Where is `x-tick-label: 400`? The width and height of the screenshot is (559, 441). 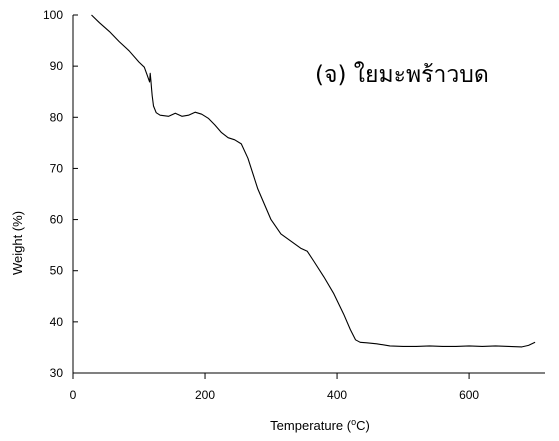 x-tick-label: 400 is located at coordinates (337, 395).